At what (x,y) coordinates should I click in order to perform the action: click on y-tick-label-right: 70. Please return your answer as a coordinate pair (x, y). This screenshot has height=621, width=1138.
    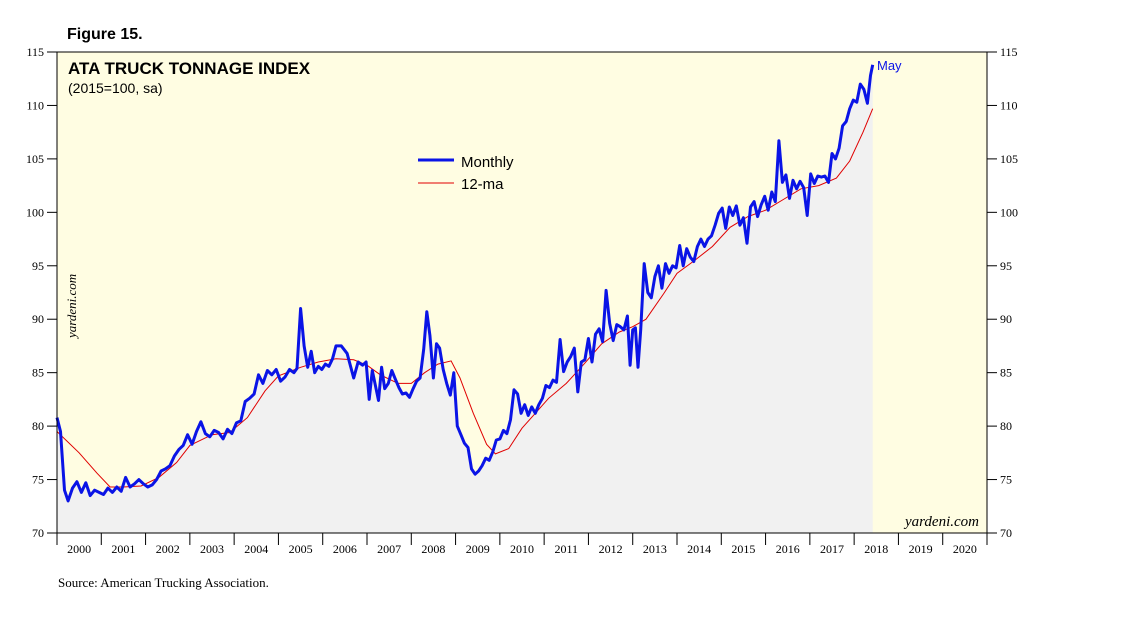
    Looking at the image, I should click on (1006, 533).